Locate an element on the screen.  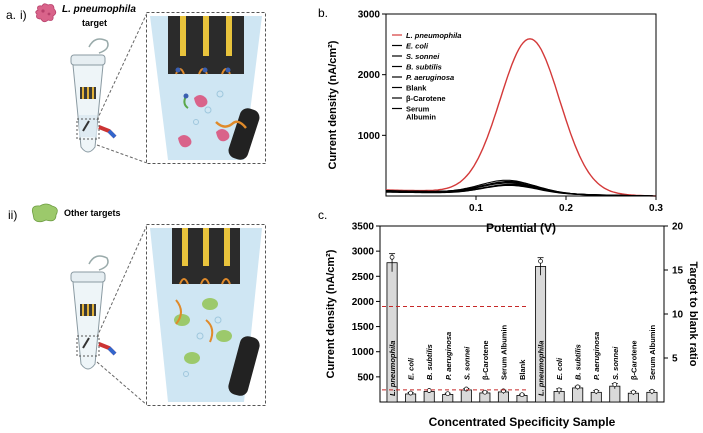
y-right-axis-label: Target to blank ratio is located at coordinates (693, 314).